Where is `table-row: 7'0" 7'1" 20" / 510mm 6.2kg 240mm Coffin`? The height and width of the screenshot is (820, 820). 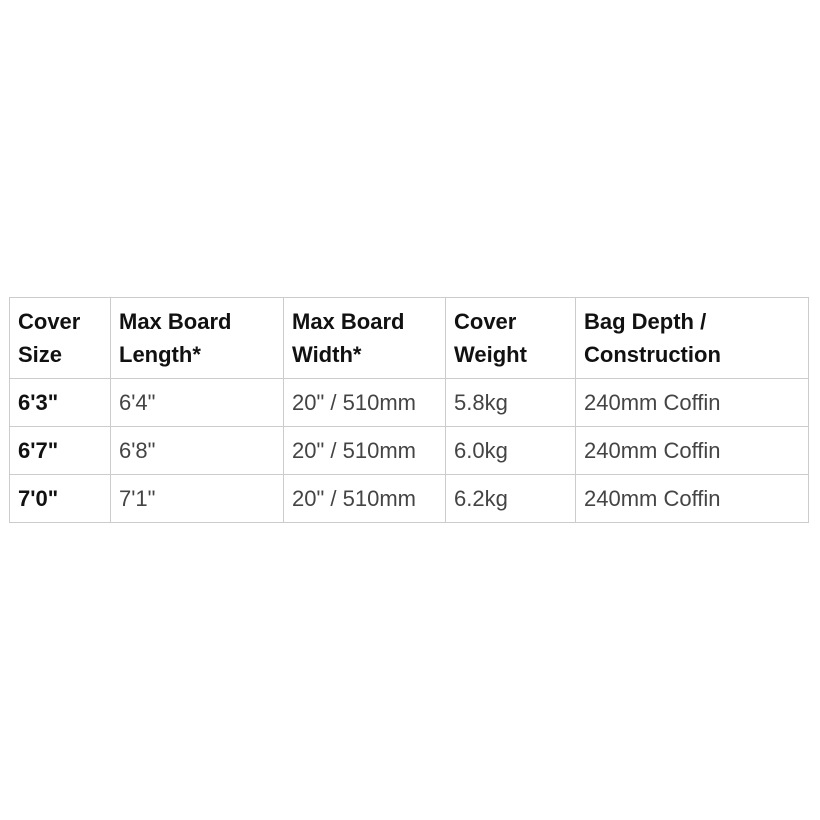
table-row: 7'0" 7'1" 20" / 510mm 6.2kg 240mm Coffin is located at coordinates (409, 498).